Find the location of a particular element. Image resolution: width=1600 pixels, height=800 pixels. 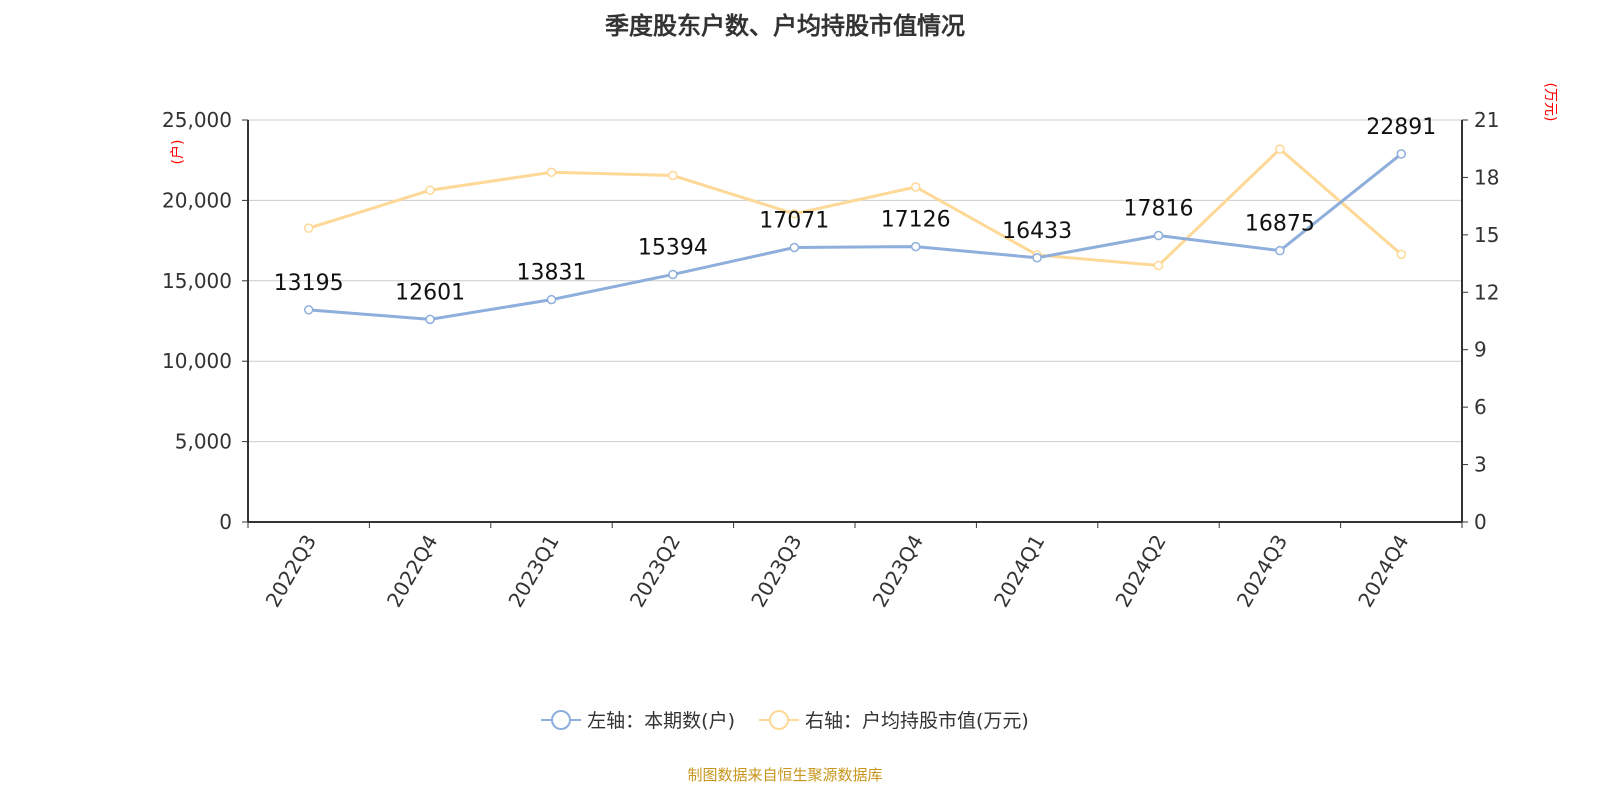

data-label: 13831 is located at coordinates (552, 273).